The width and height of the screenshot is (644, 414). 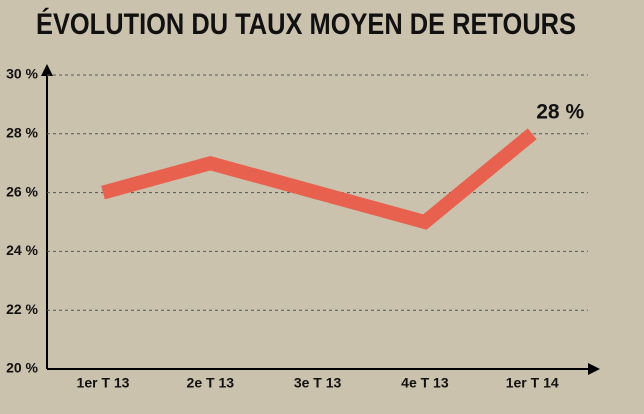 I want to click on x-tick-label: 2e T 13, so click(x=211, y=383).